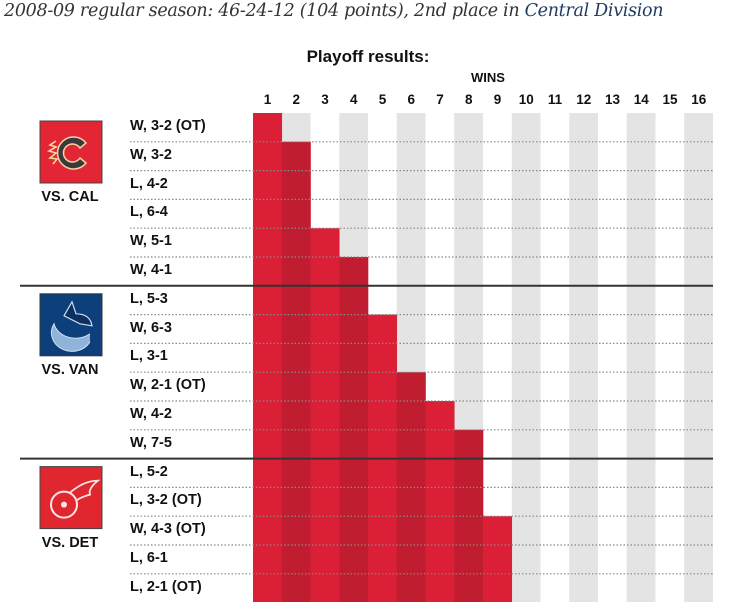 This screenshot has height=602, width=730. Describe the element at coordinates (151, 442) in the screenshot. I see `game-result-label: W, 7-5` at that location.